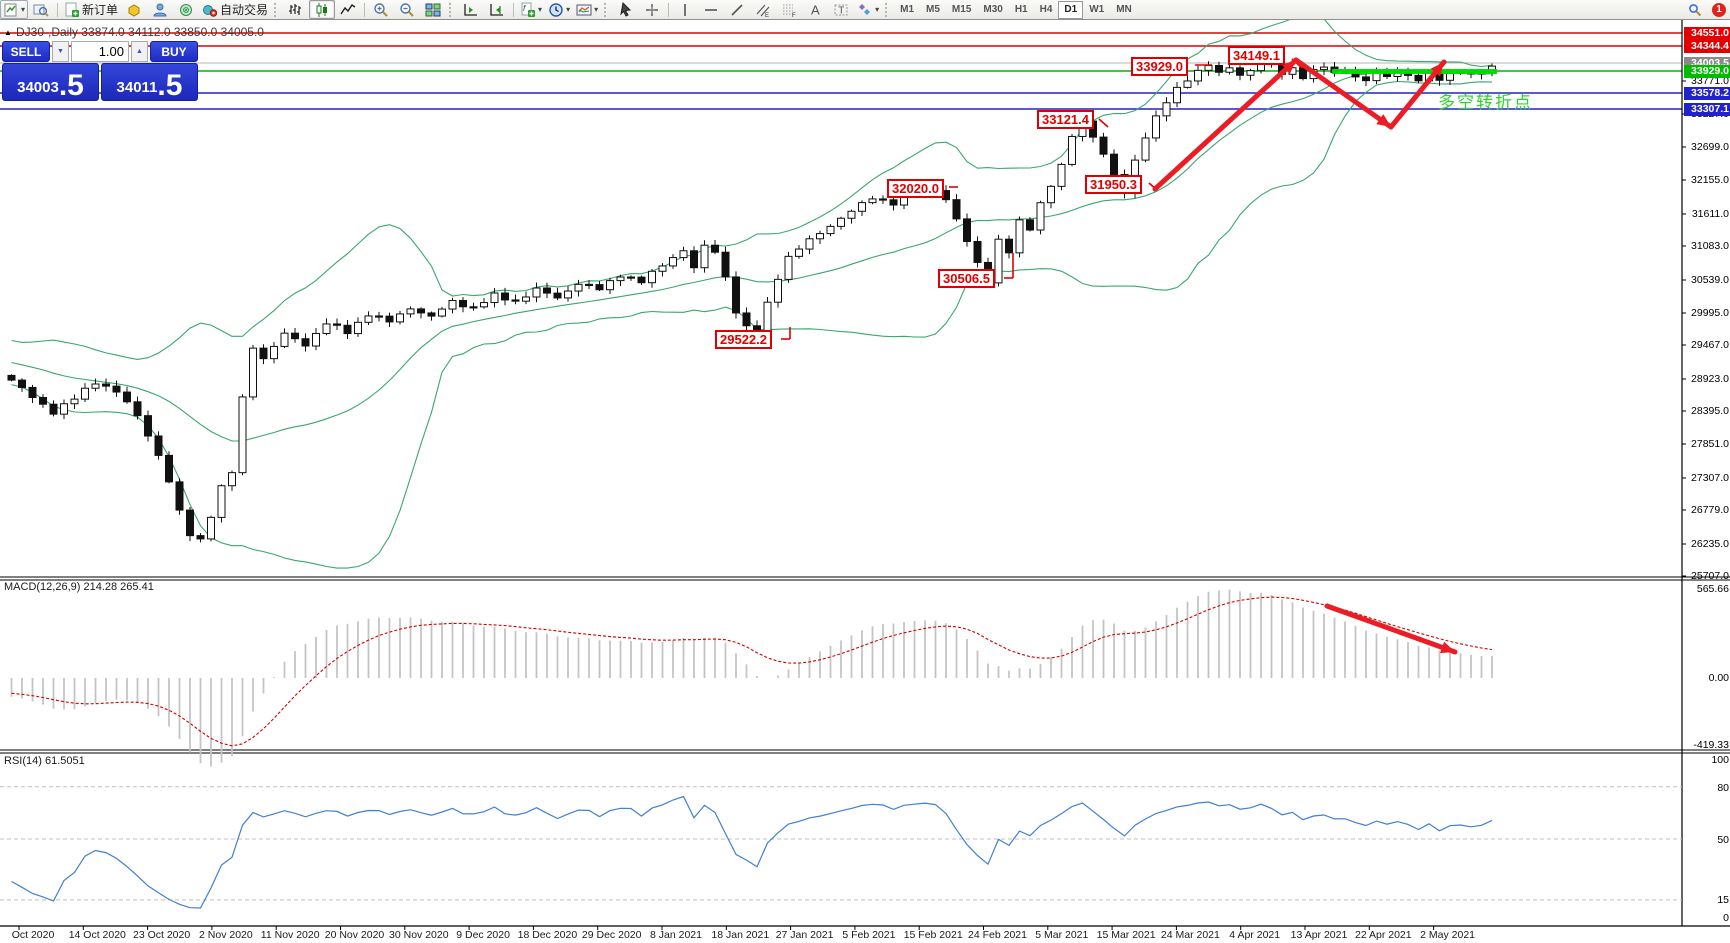 The width and height of the screenshot is (1730, 943). I want to click on axis-indicator-label: 0.00, so click(1718, 677).